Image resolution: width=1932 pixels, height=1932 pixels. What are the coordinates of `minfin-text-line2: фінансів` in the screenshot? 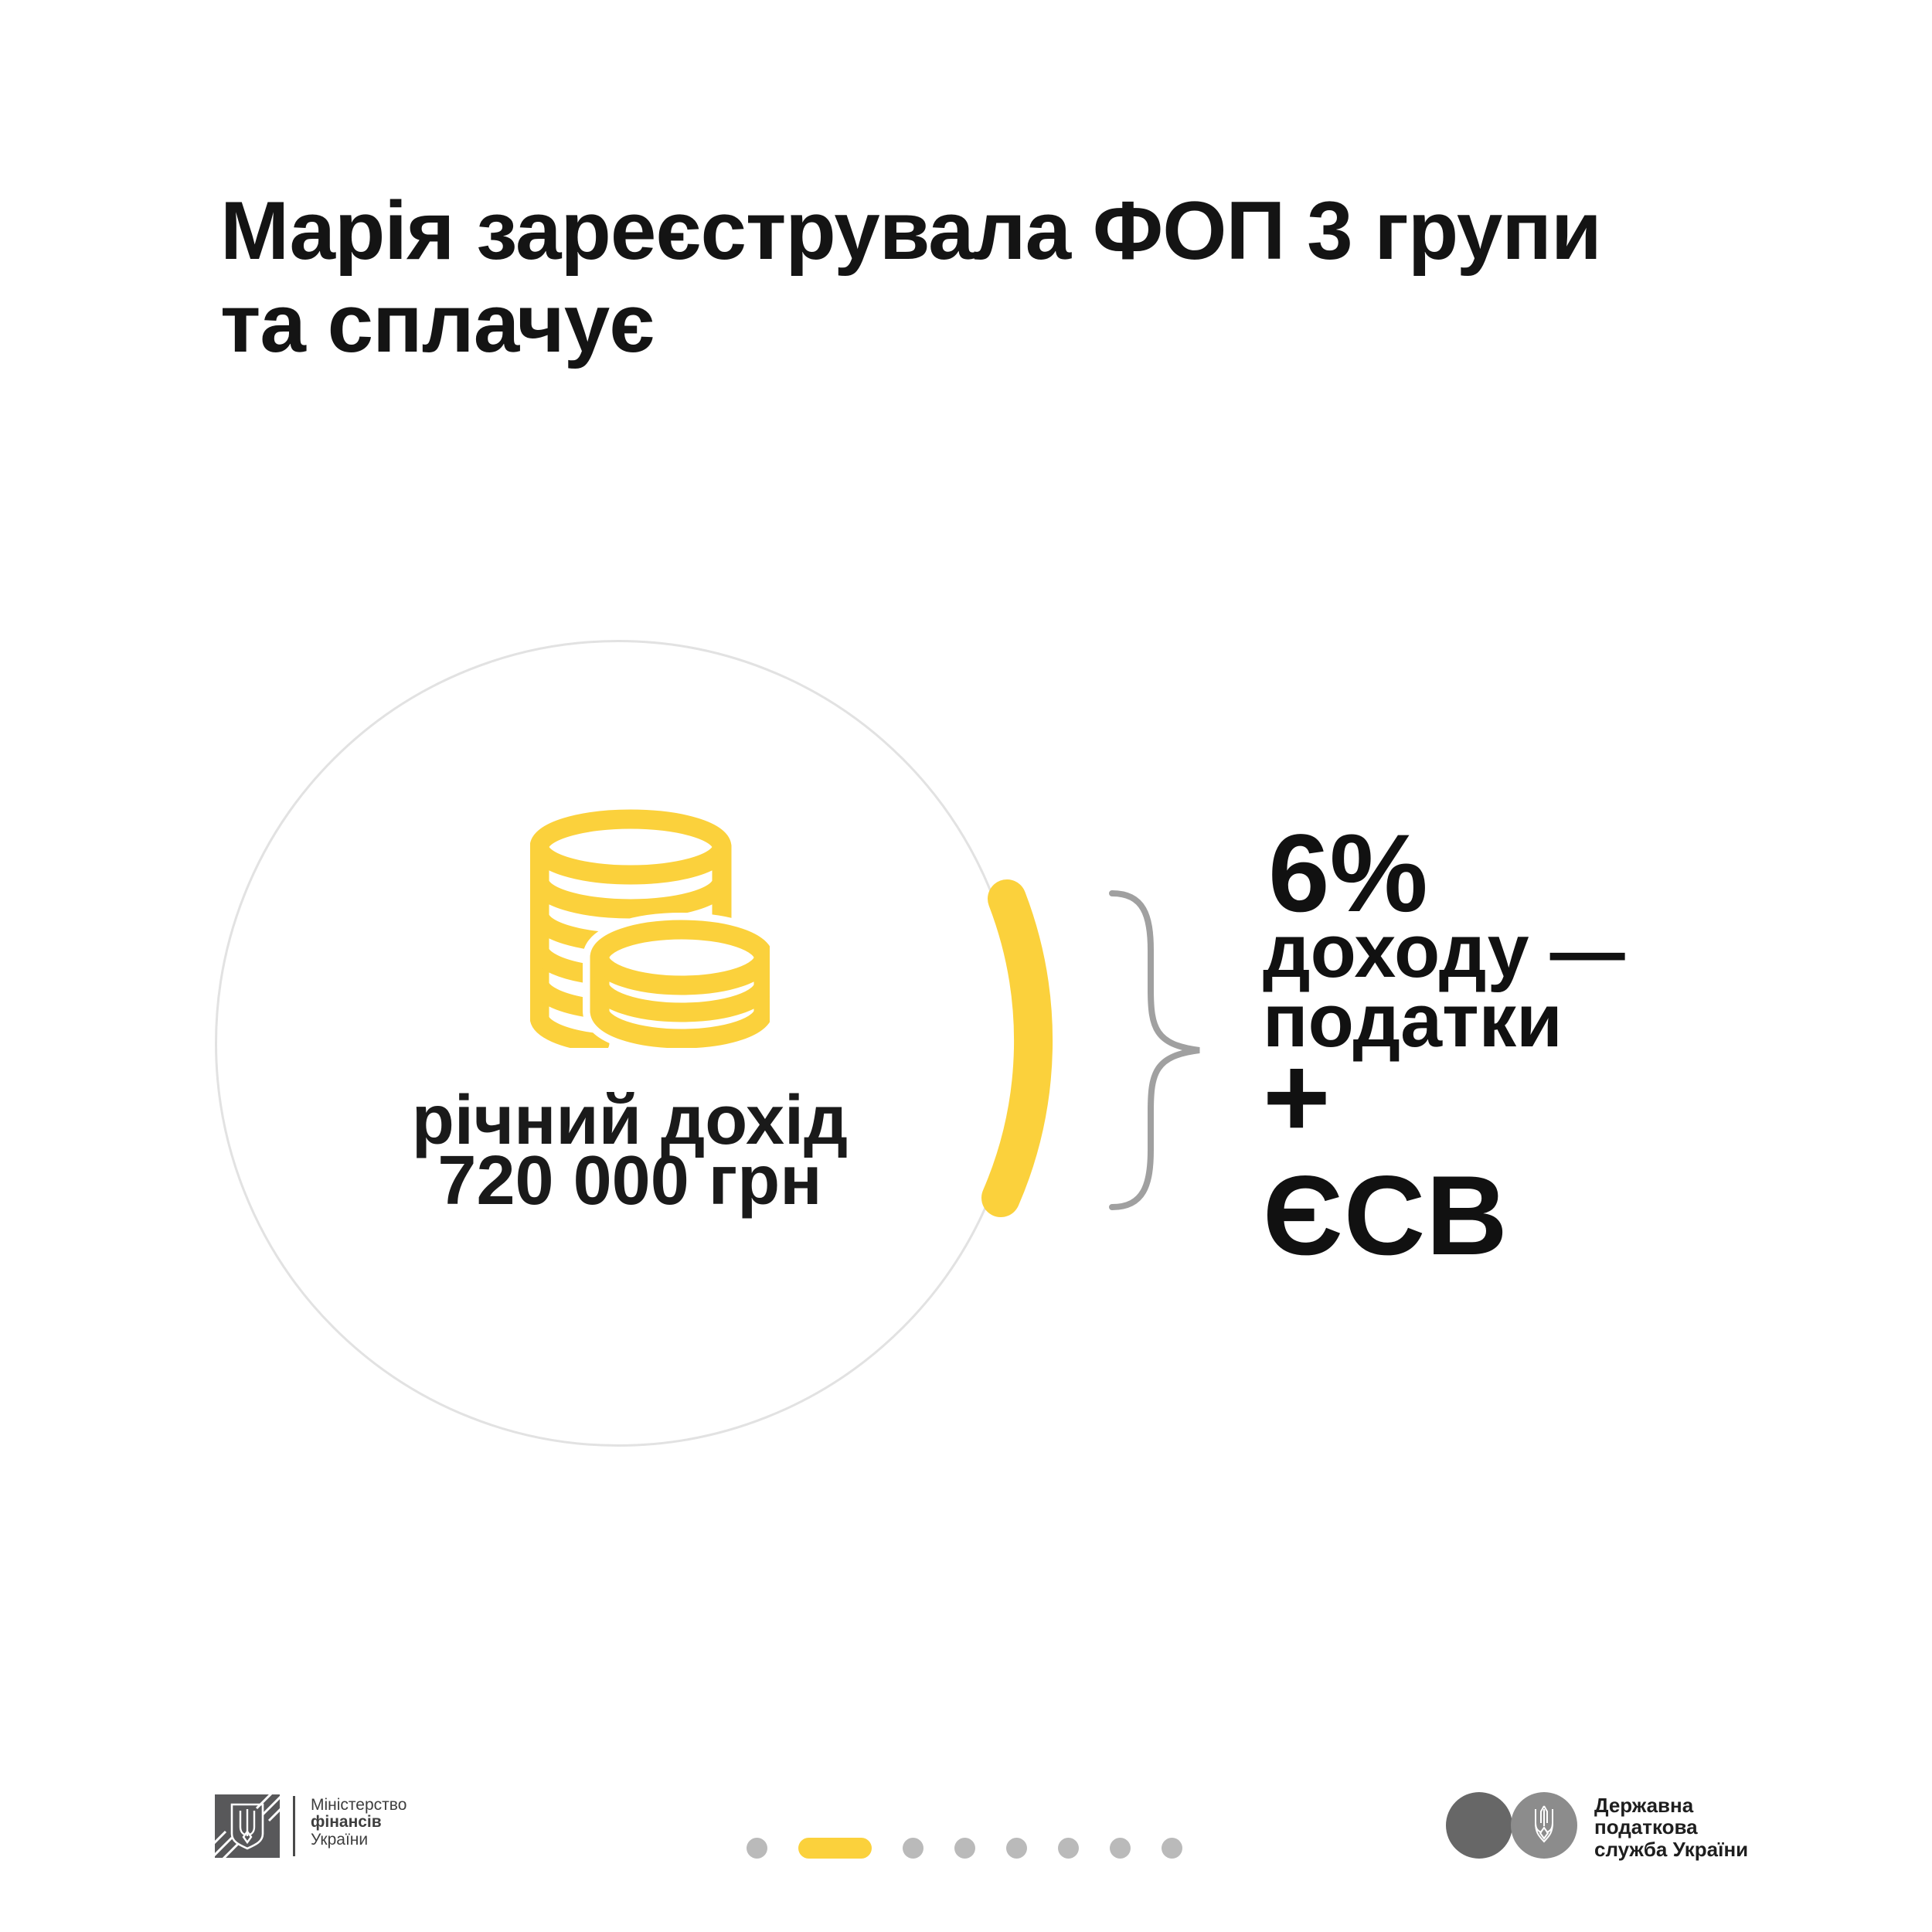 It's located at (346, 1823).